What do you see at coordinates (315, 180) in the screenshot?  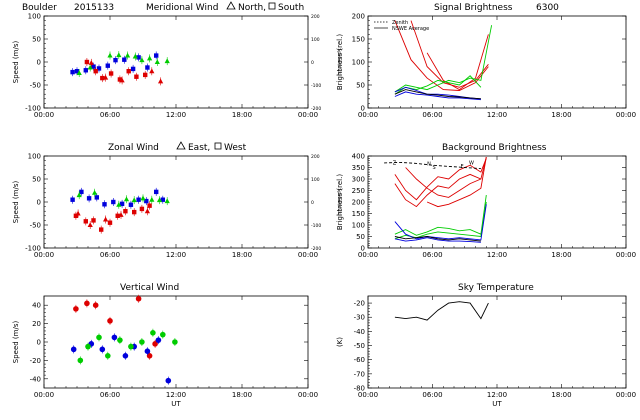 I see `zonal-y2tick-label: 100` at bounding box center [315, 180].